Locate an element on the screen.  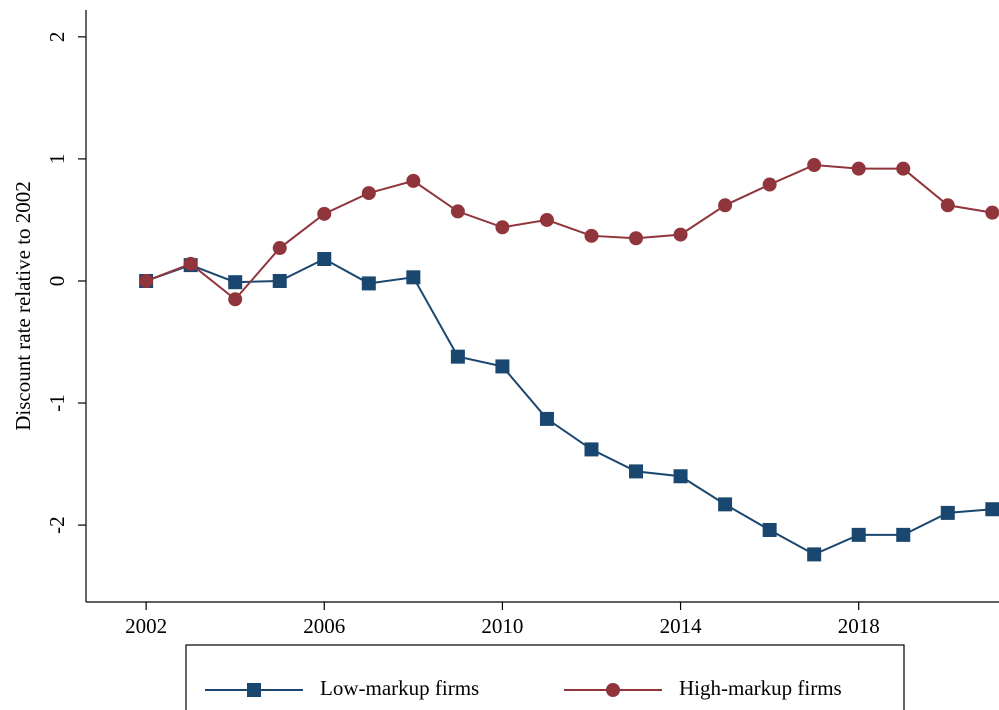
x-tick-label: 2002 is located at coordinates (146, 626).